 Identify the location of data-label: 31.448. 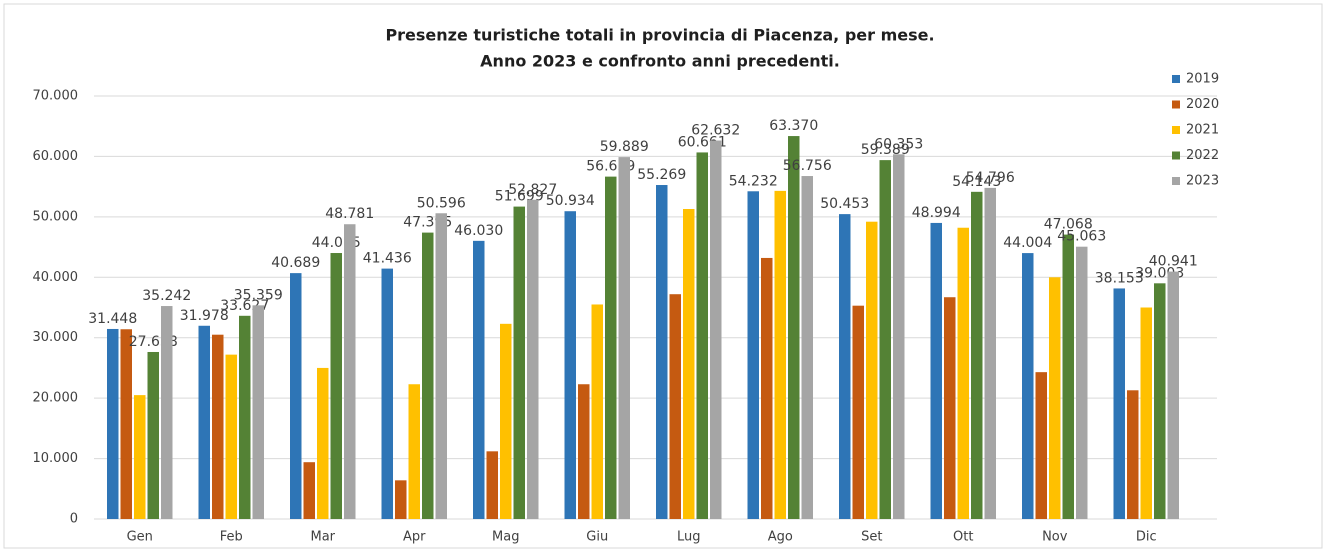
(112, 319).